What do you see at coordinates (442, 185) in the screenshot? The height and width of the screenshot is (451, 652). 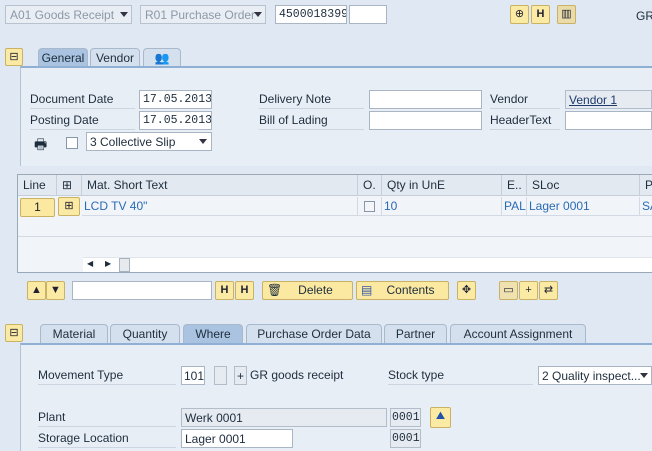 I see `col-qty: Qty in UnE` at bounding box center [442, 185].